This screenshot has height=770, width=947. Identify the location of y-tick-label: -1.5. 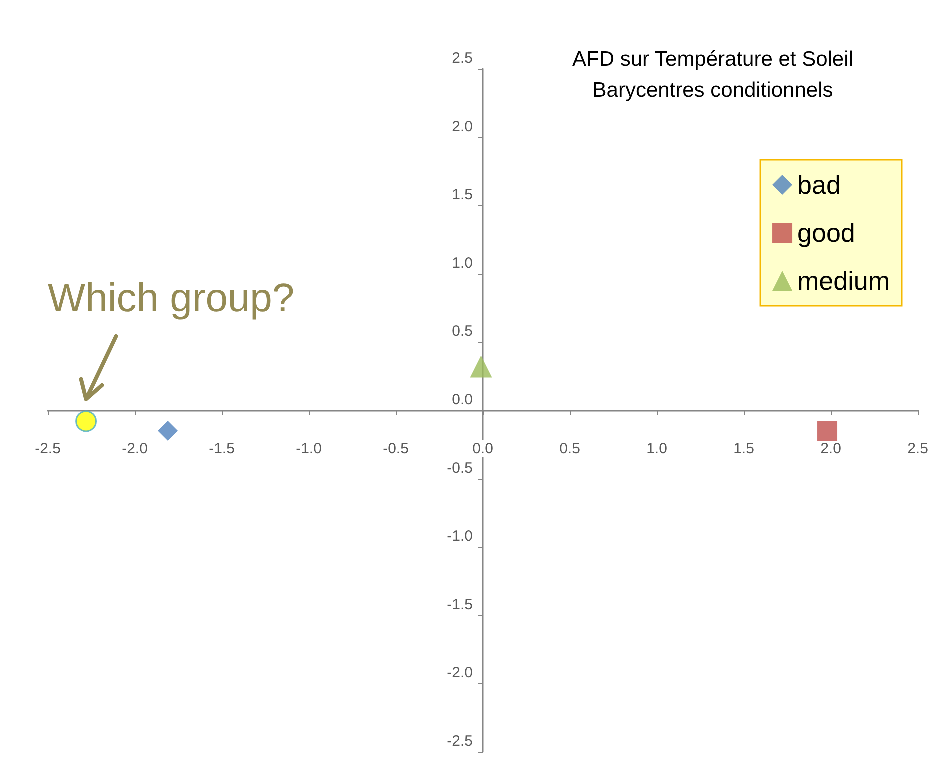
(460, 605).